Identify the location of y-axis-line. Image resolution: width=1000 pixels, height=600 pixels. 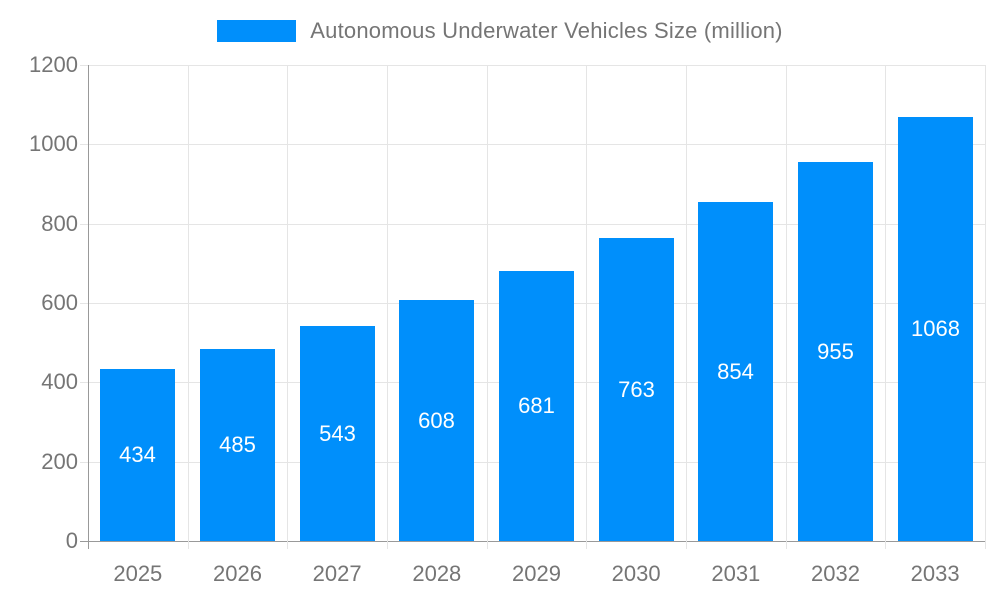
(88, 307).